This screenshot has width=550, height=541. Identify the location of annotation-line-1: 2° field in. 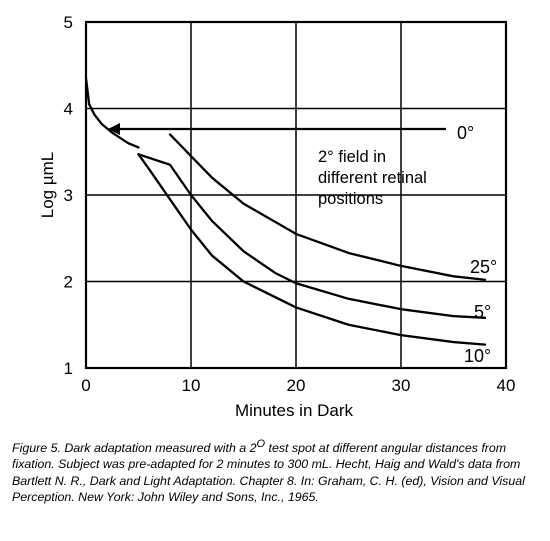
(352, 157).